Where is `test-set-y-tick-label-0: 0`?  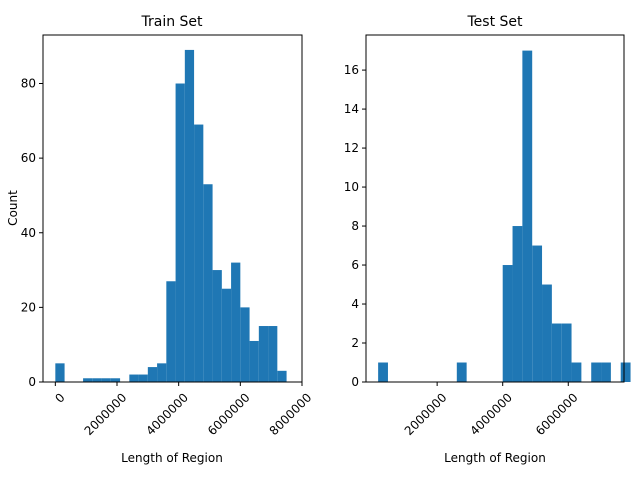
test-set-y-tick-label-0: 0 is located at coordinates (355, 382).